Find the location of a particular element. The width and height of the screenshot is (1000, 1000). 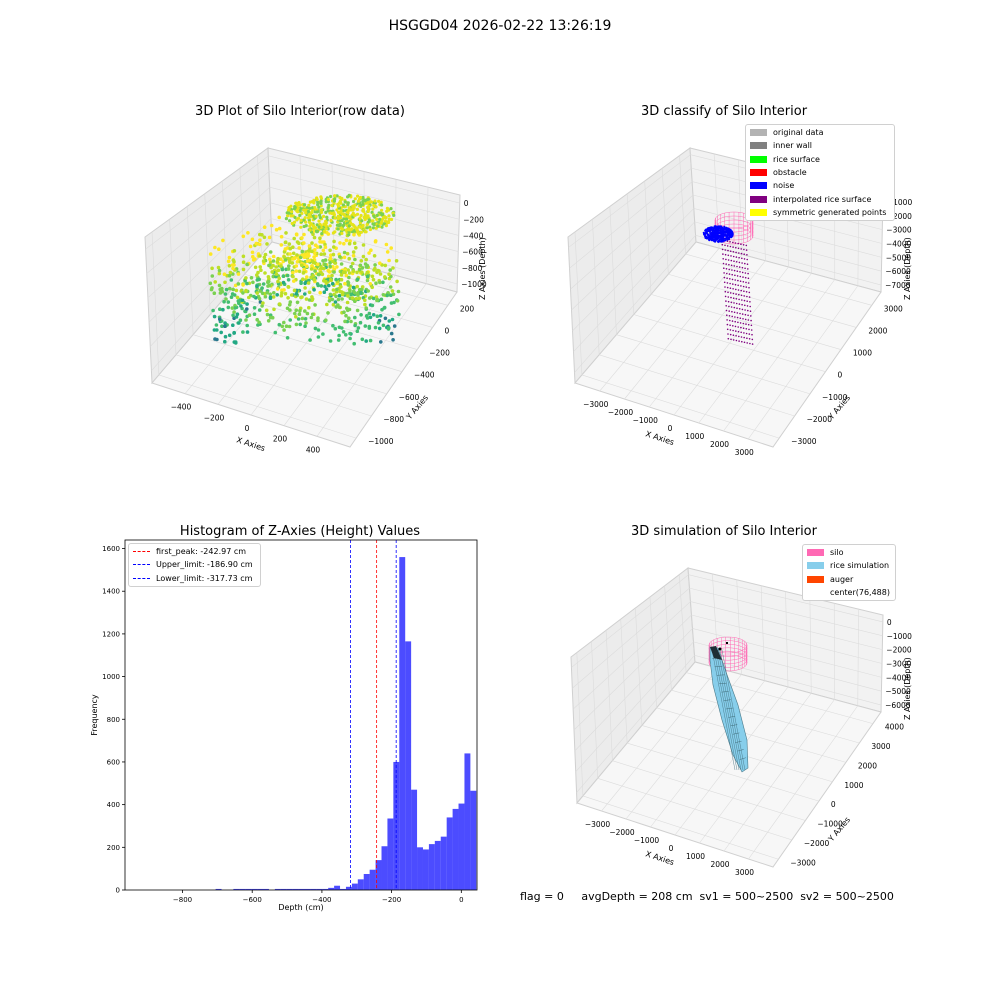

histogram-ytick: 1600 is located at coordinates (111, 549).